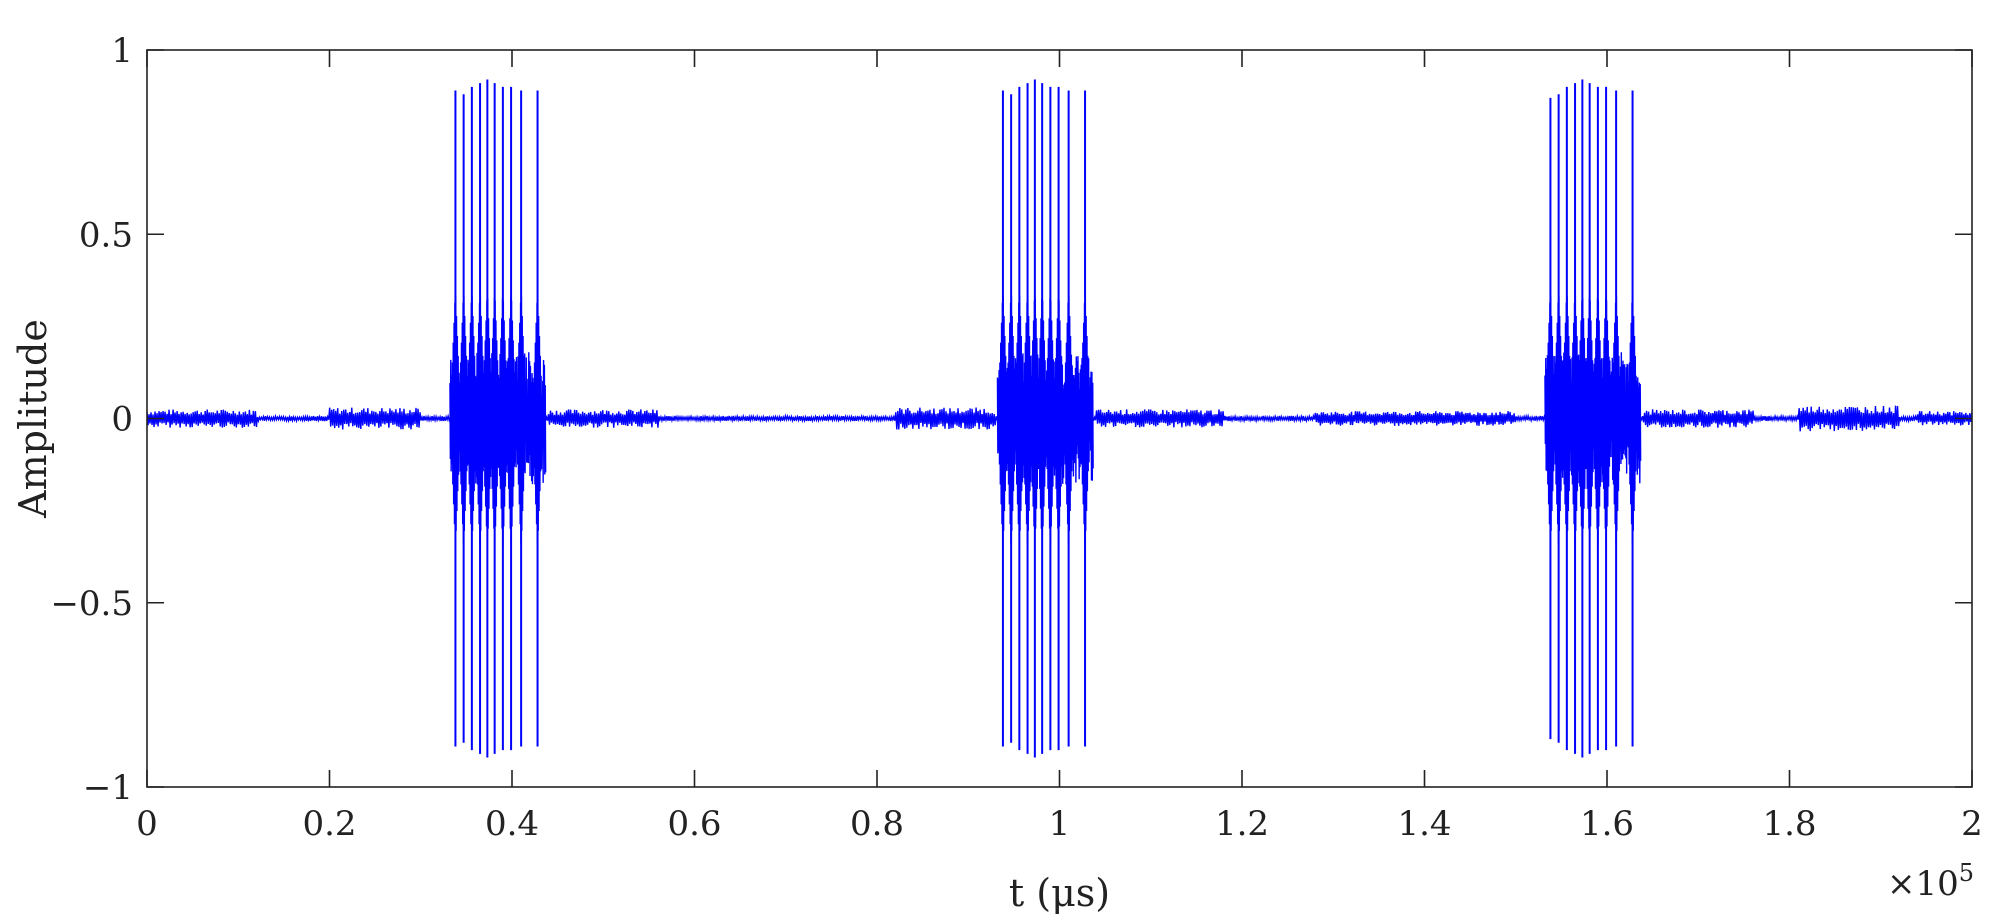 This screenshot has width=1990, height=924. I want to click on x-tick-label: 0.4, so click(512, 824).